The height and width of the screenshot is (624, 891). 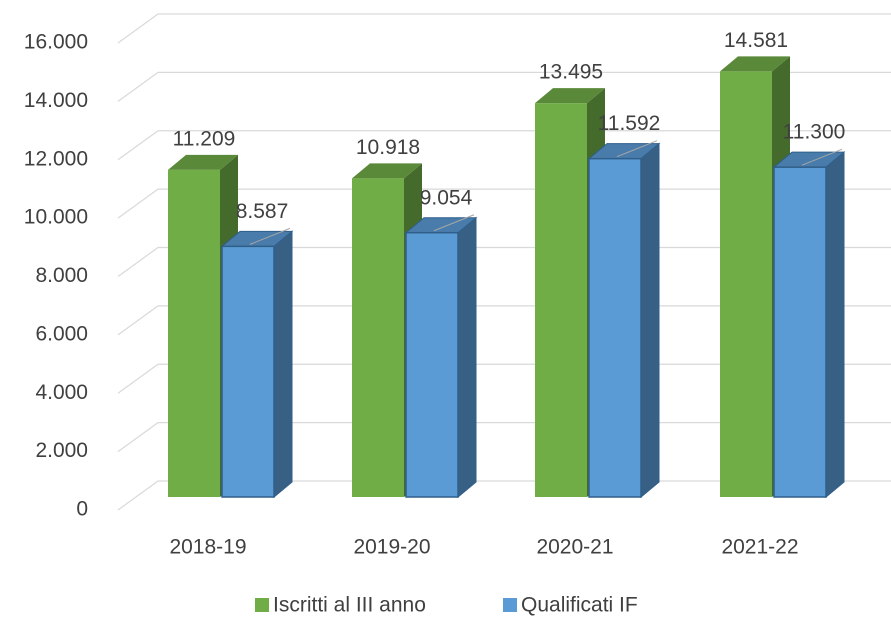 What do you see at coordinates (262, 211) in the screenshot?
I see `data-label: 8.587` at bounding box center [262, 211].